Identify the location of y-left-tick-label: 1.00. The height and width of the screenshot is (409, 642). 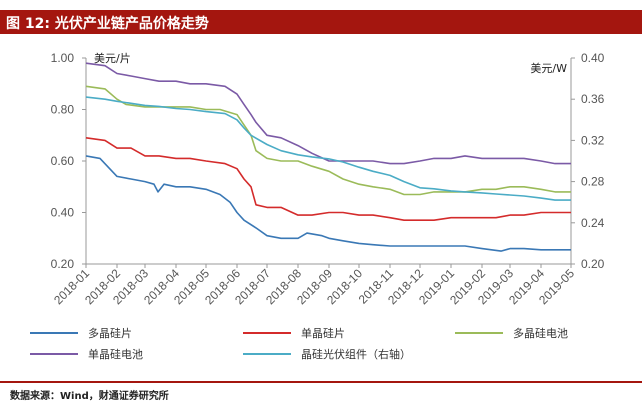
(63, 58).